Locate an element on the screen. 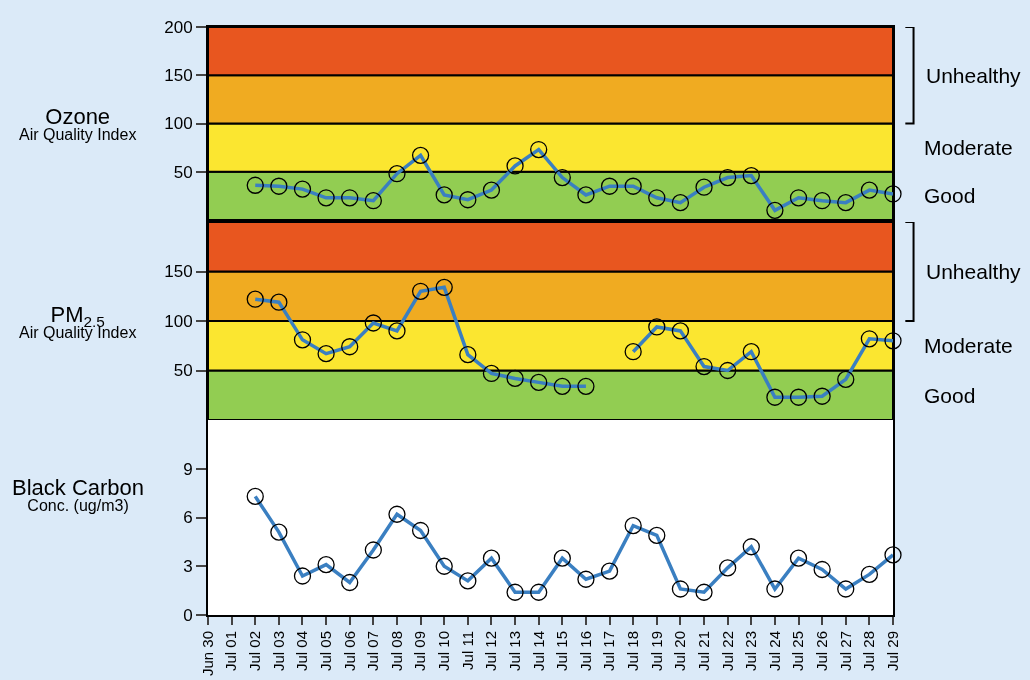  x-tick-label: Jul 18 is located at coordinates (633, 651).